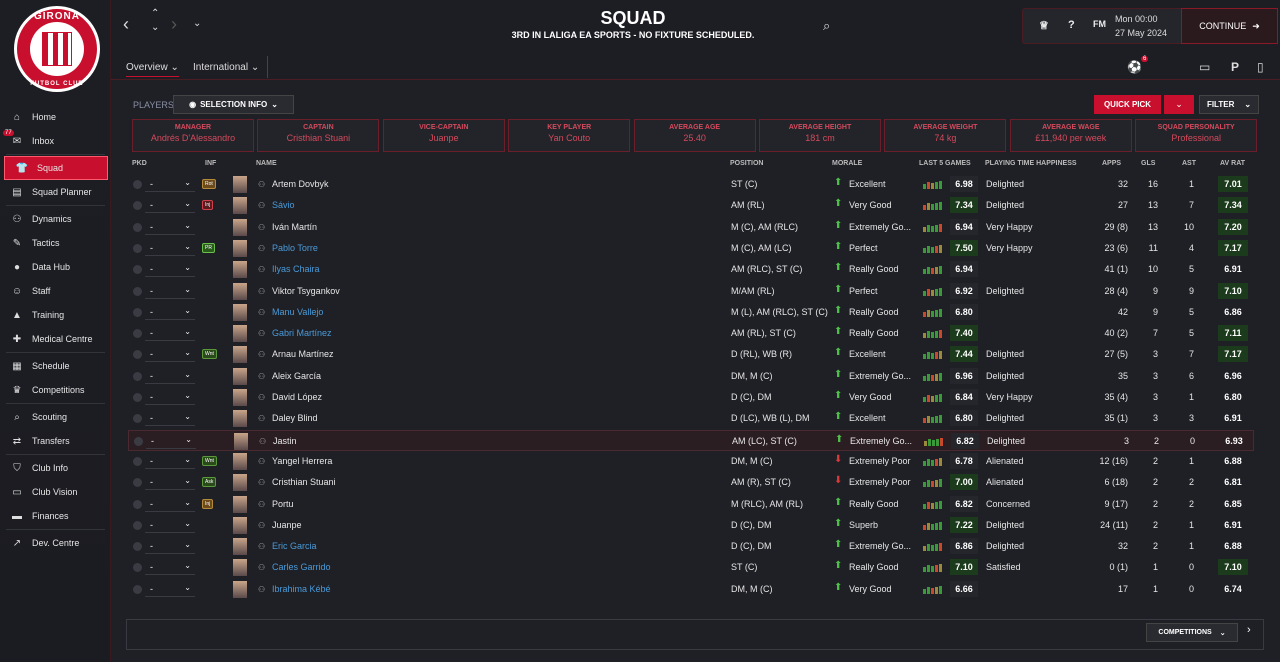 Image resolution: width=1280 pixels, height=662 pixels. What do you see at coordinates (1260, 67) in the screenshot?
I see `trash-icon: ▯` at bounding box center [1260, 67].